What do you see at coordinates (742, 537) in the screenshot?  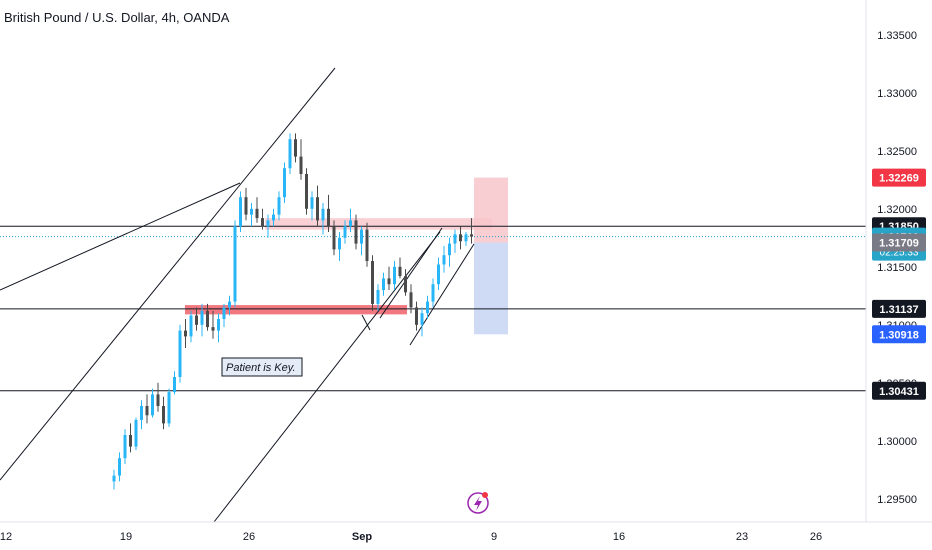 I see `x-tick-label: 23` at bounding box center [742, 537].